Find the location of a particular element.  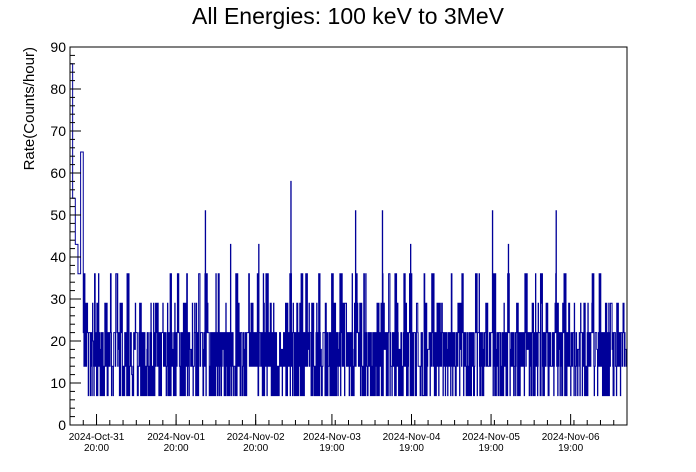

x-tick-date: 2024-Oct-31 is located at coordinates (97, 437).